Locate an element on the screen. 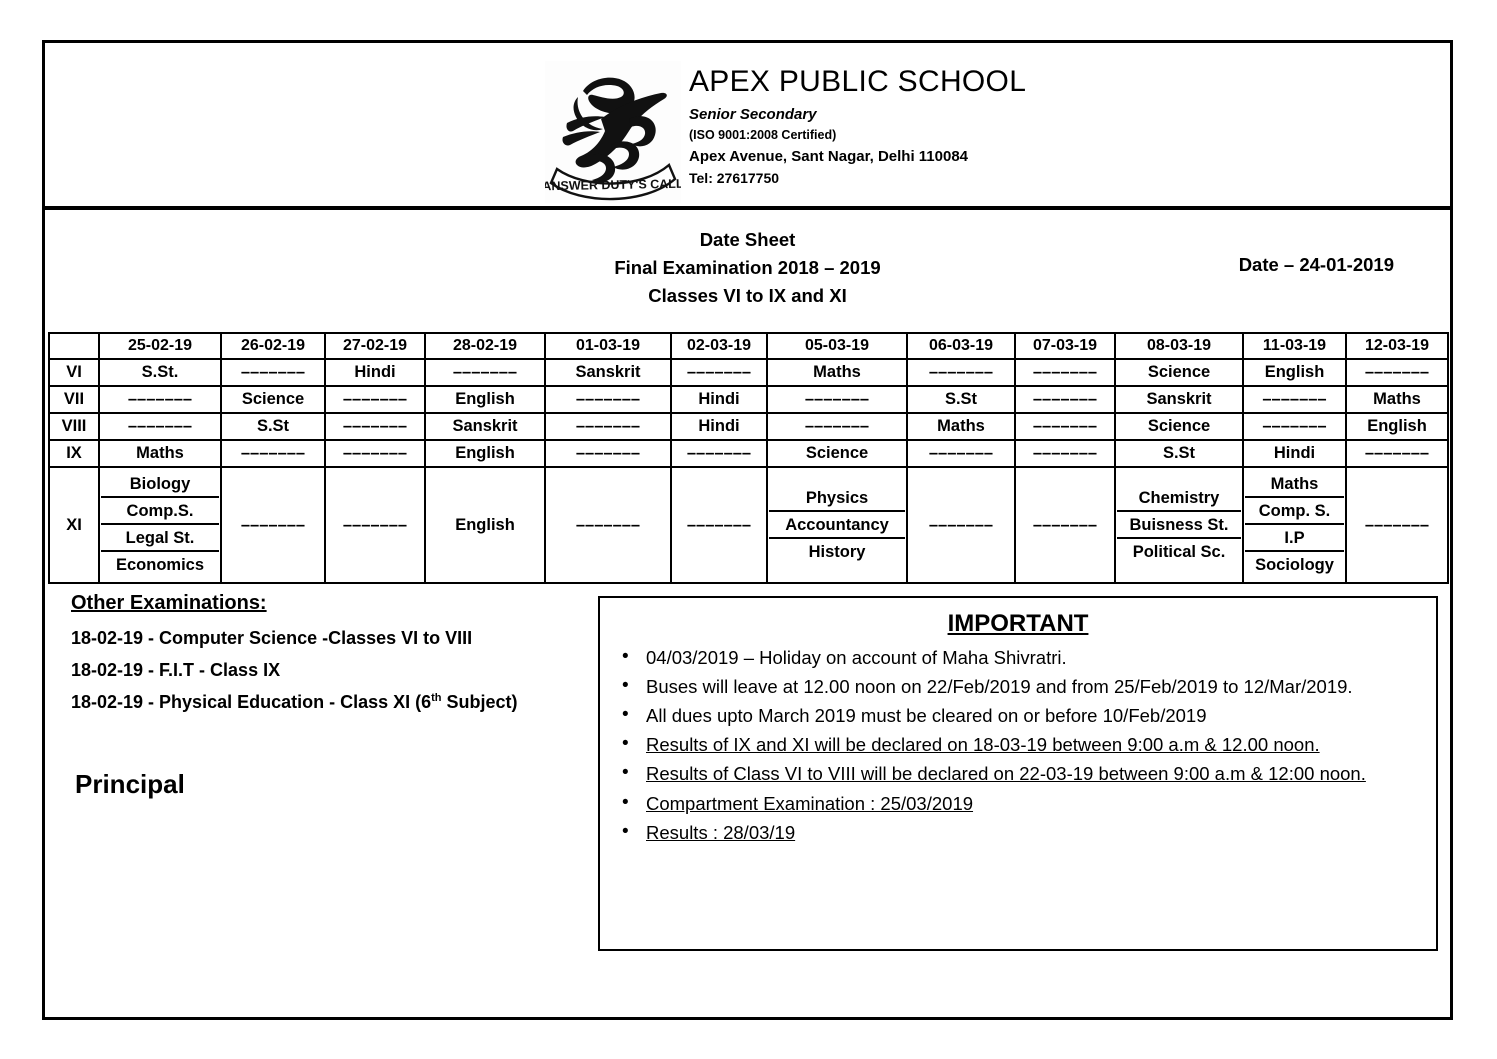 The height and width of the screenshot is (1059, 1497). xi-subject: Accountancy is located at coordinates (837, 525).